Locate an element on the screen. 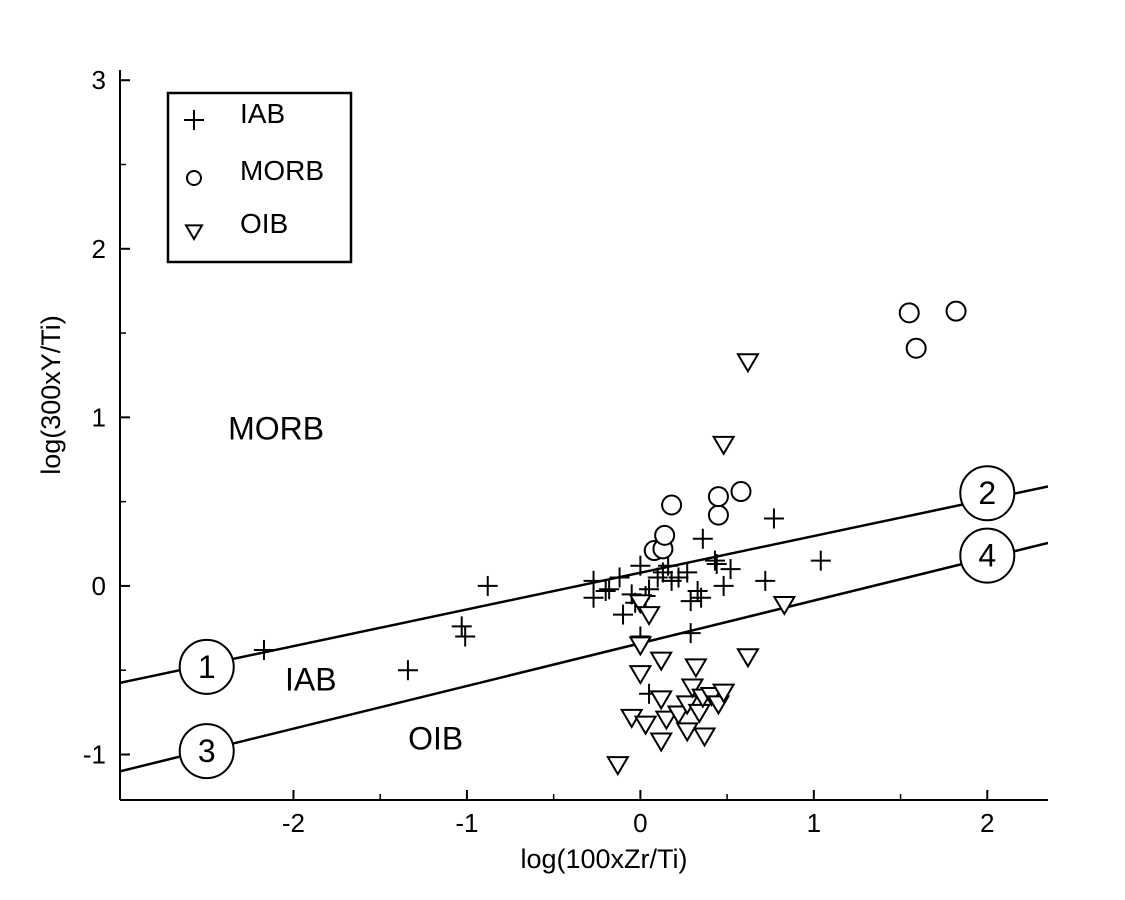  region-labels: MORB IAB OIB is located at coordinates (345, 583).